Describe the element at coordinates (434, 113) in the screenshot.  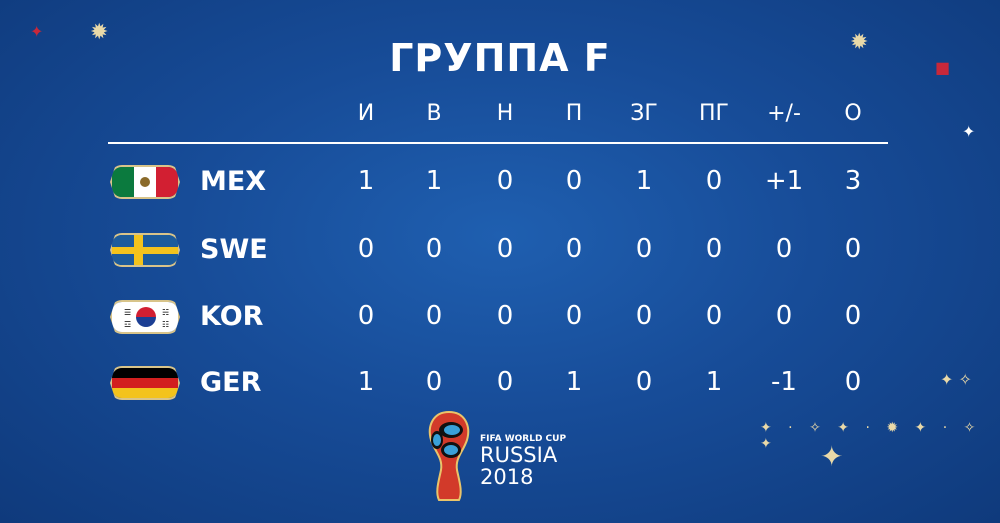
I see `column-header: В` at that location.